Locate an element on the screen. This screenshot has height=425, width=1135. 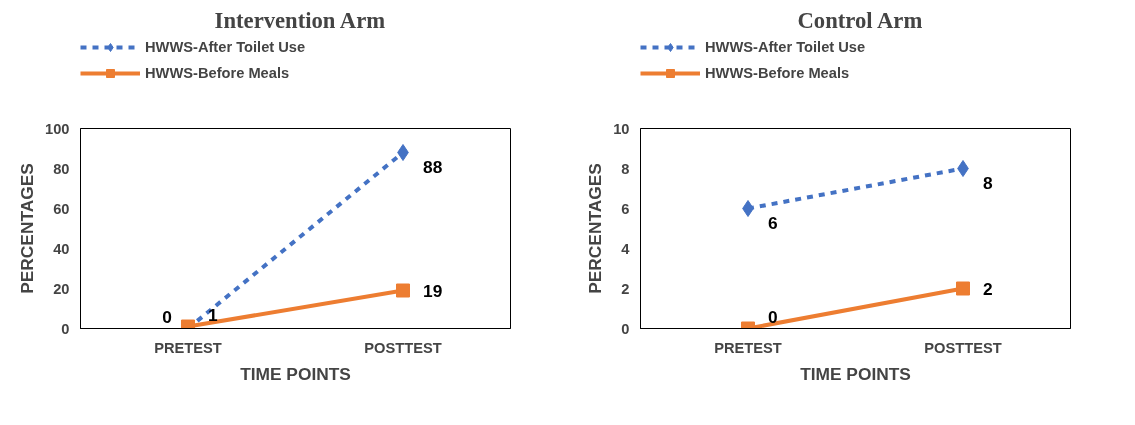
data-label: 2 is located at coordinates (988, 288).